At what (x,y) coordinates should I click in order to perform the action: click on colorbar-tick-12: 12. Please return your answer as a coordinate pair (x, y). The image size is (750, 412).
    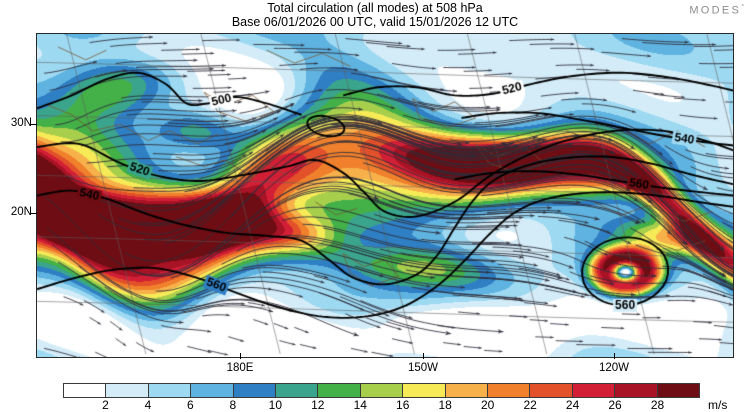
    Looking at the image, I should click on (318, 405).